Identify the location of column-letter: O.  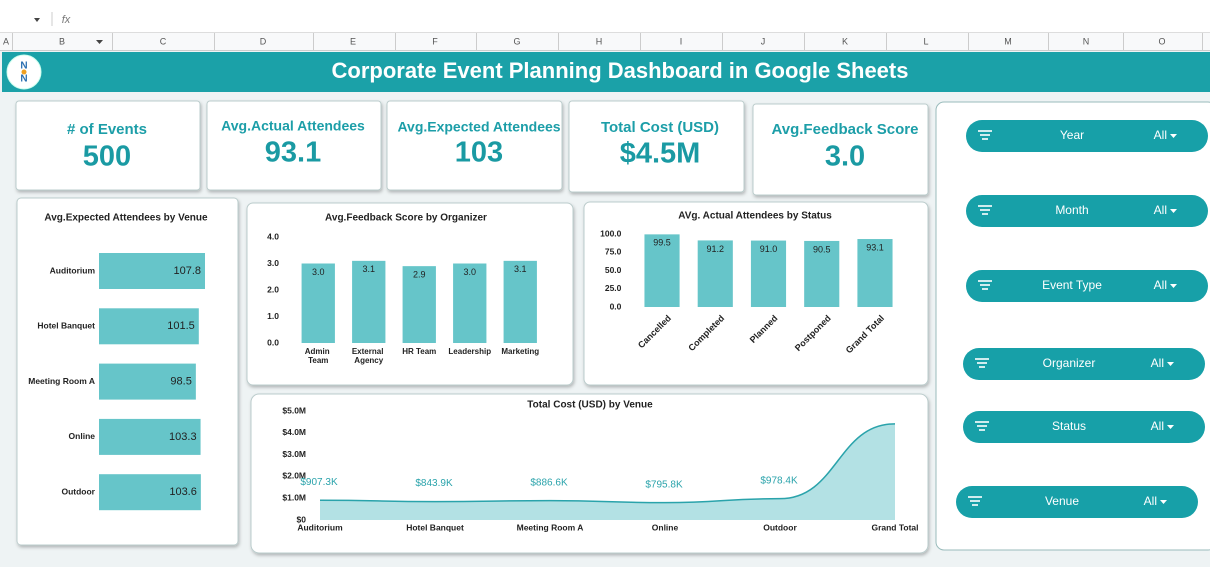
(1161, 41).